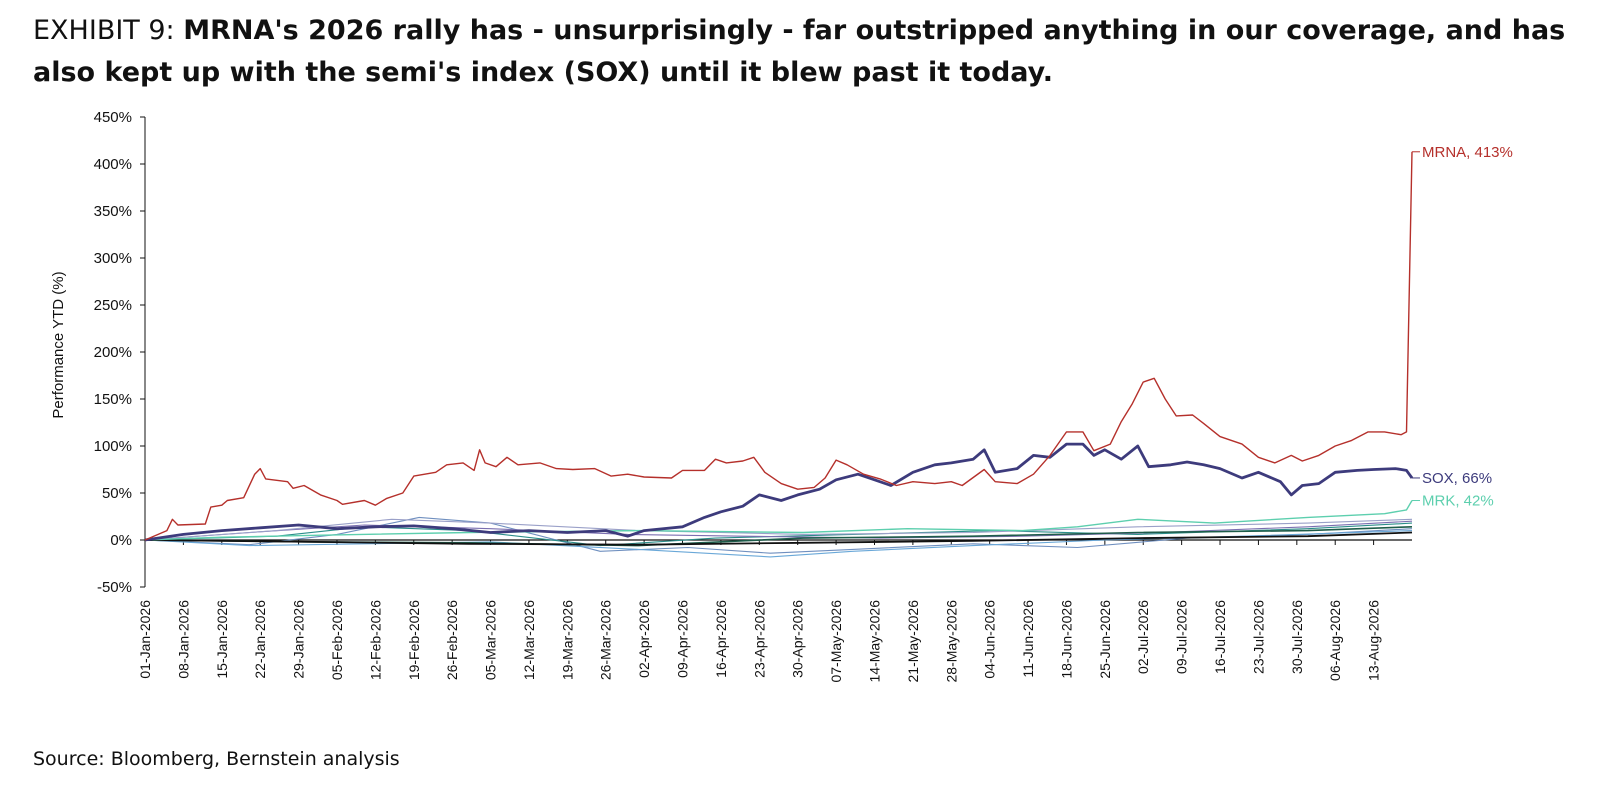  What do you see at coordinates (113, 258) in the screenshot?
I see `y-tick-label: 300%` at bounding box center [113, 258].